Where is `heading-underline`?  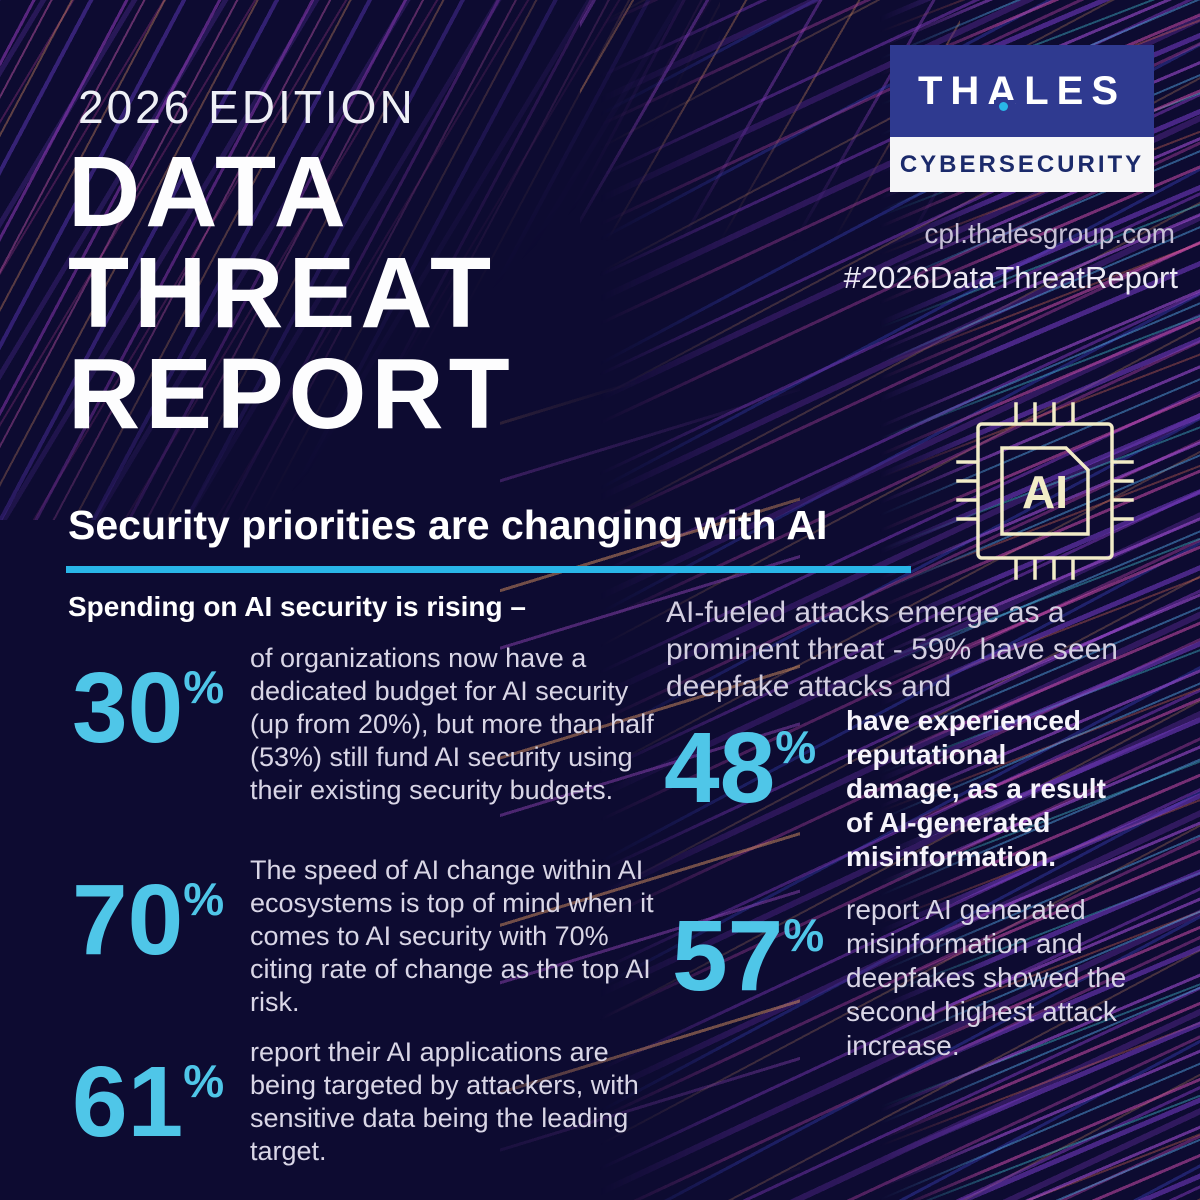 heading-underline is located at coordinates (488, 569).